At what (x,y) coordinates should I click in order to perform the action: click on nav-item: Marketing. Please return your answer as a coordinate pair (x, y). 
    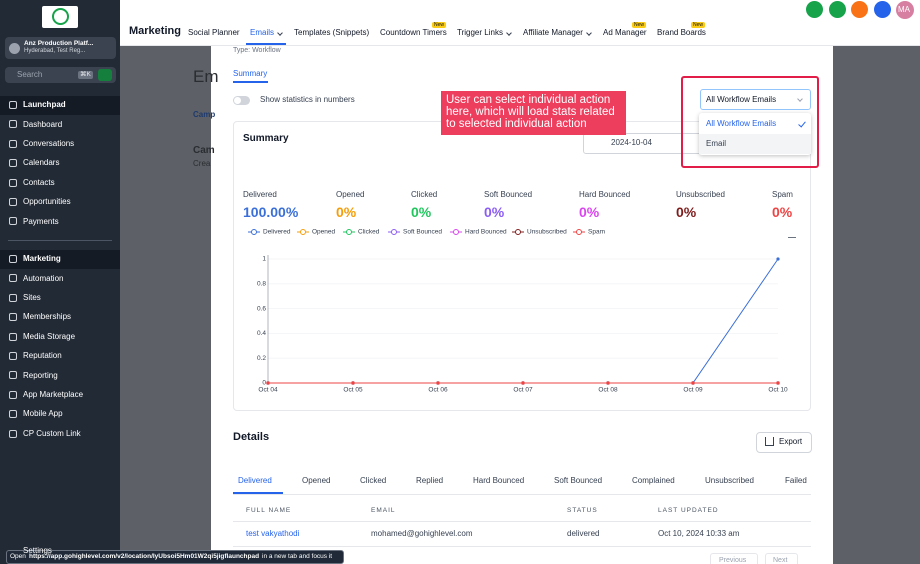
    Looking at the image, I should click on (42, 259).